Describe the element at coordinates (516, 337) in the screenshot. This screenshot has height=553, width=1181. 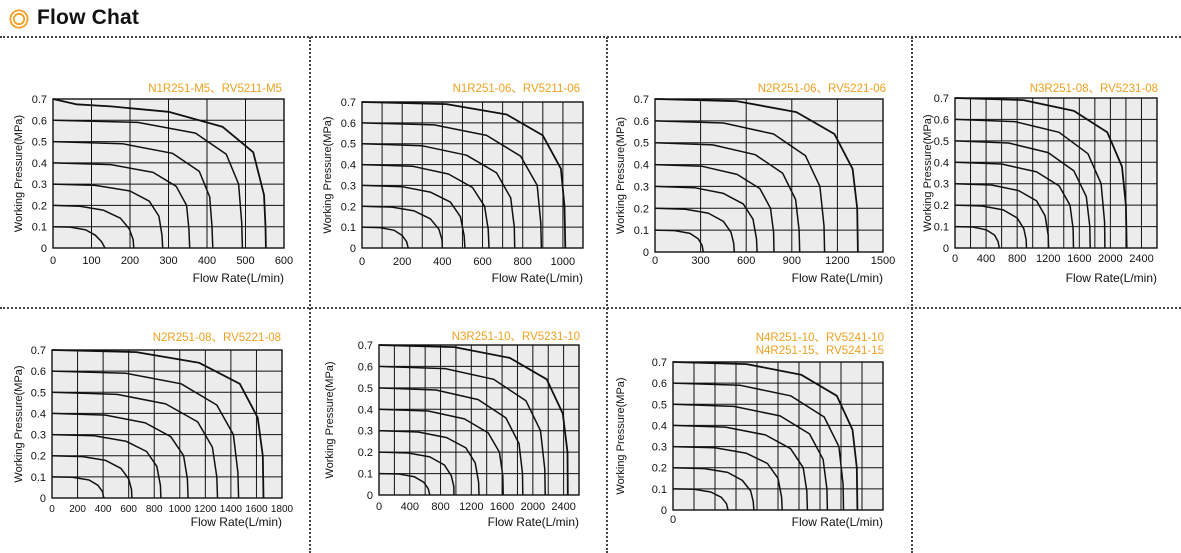
I see `chart-title: N3R251-10、RV5231-10` at that location.